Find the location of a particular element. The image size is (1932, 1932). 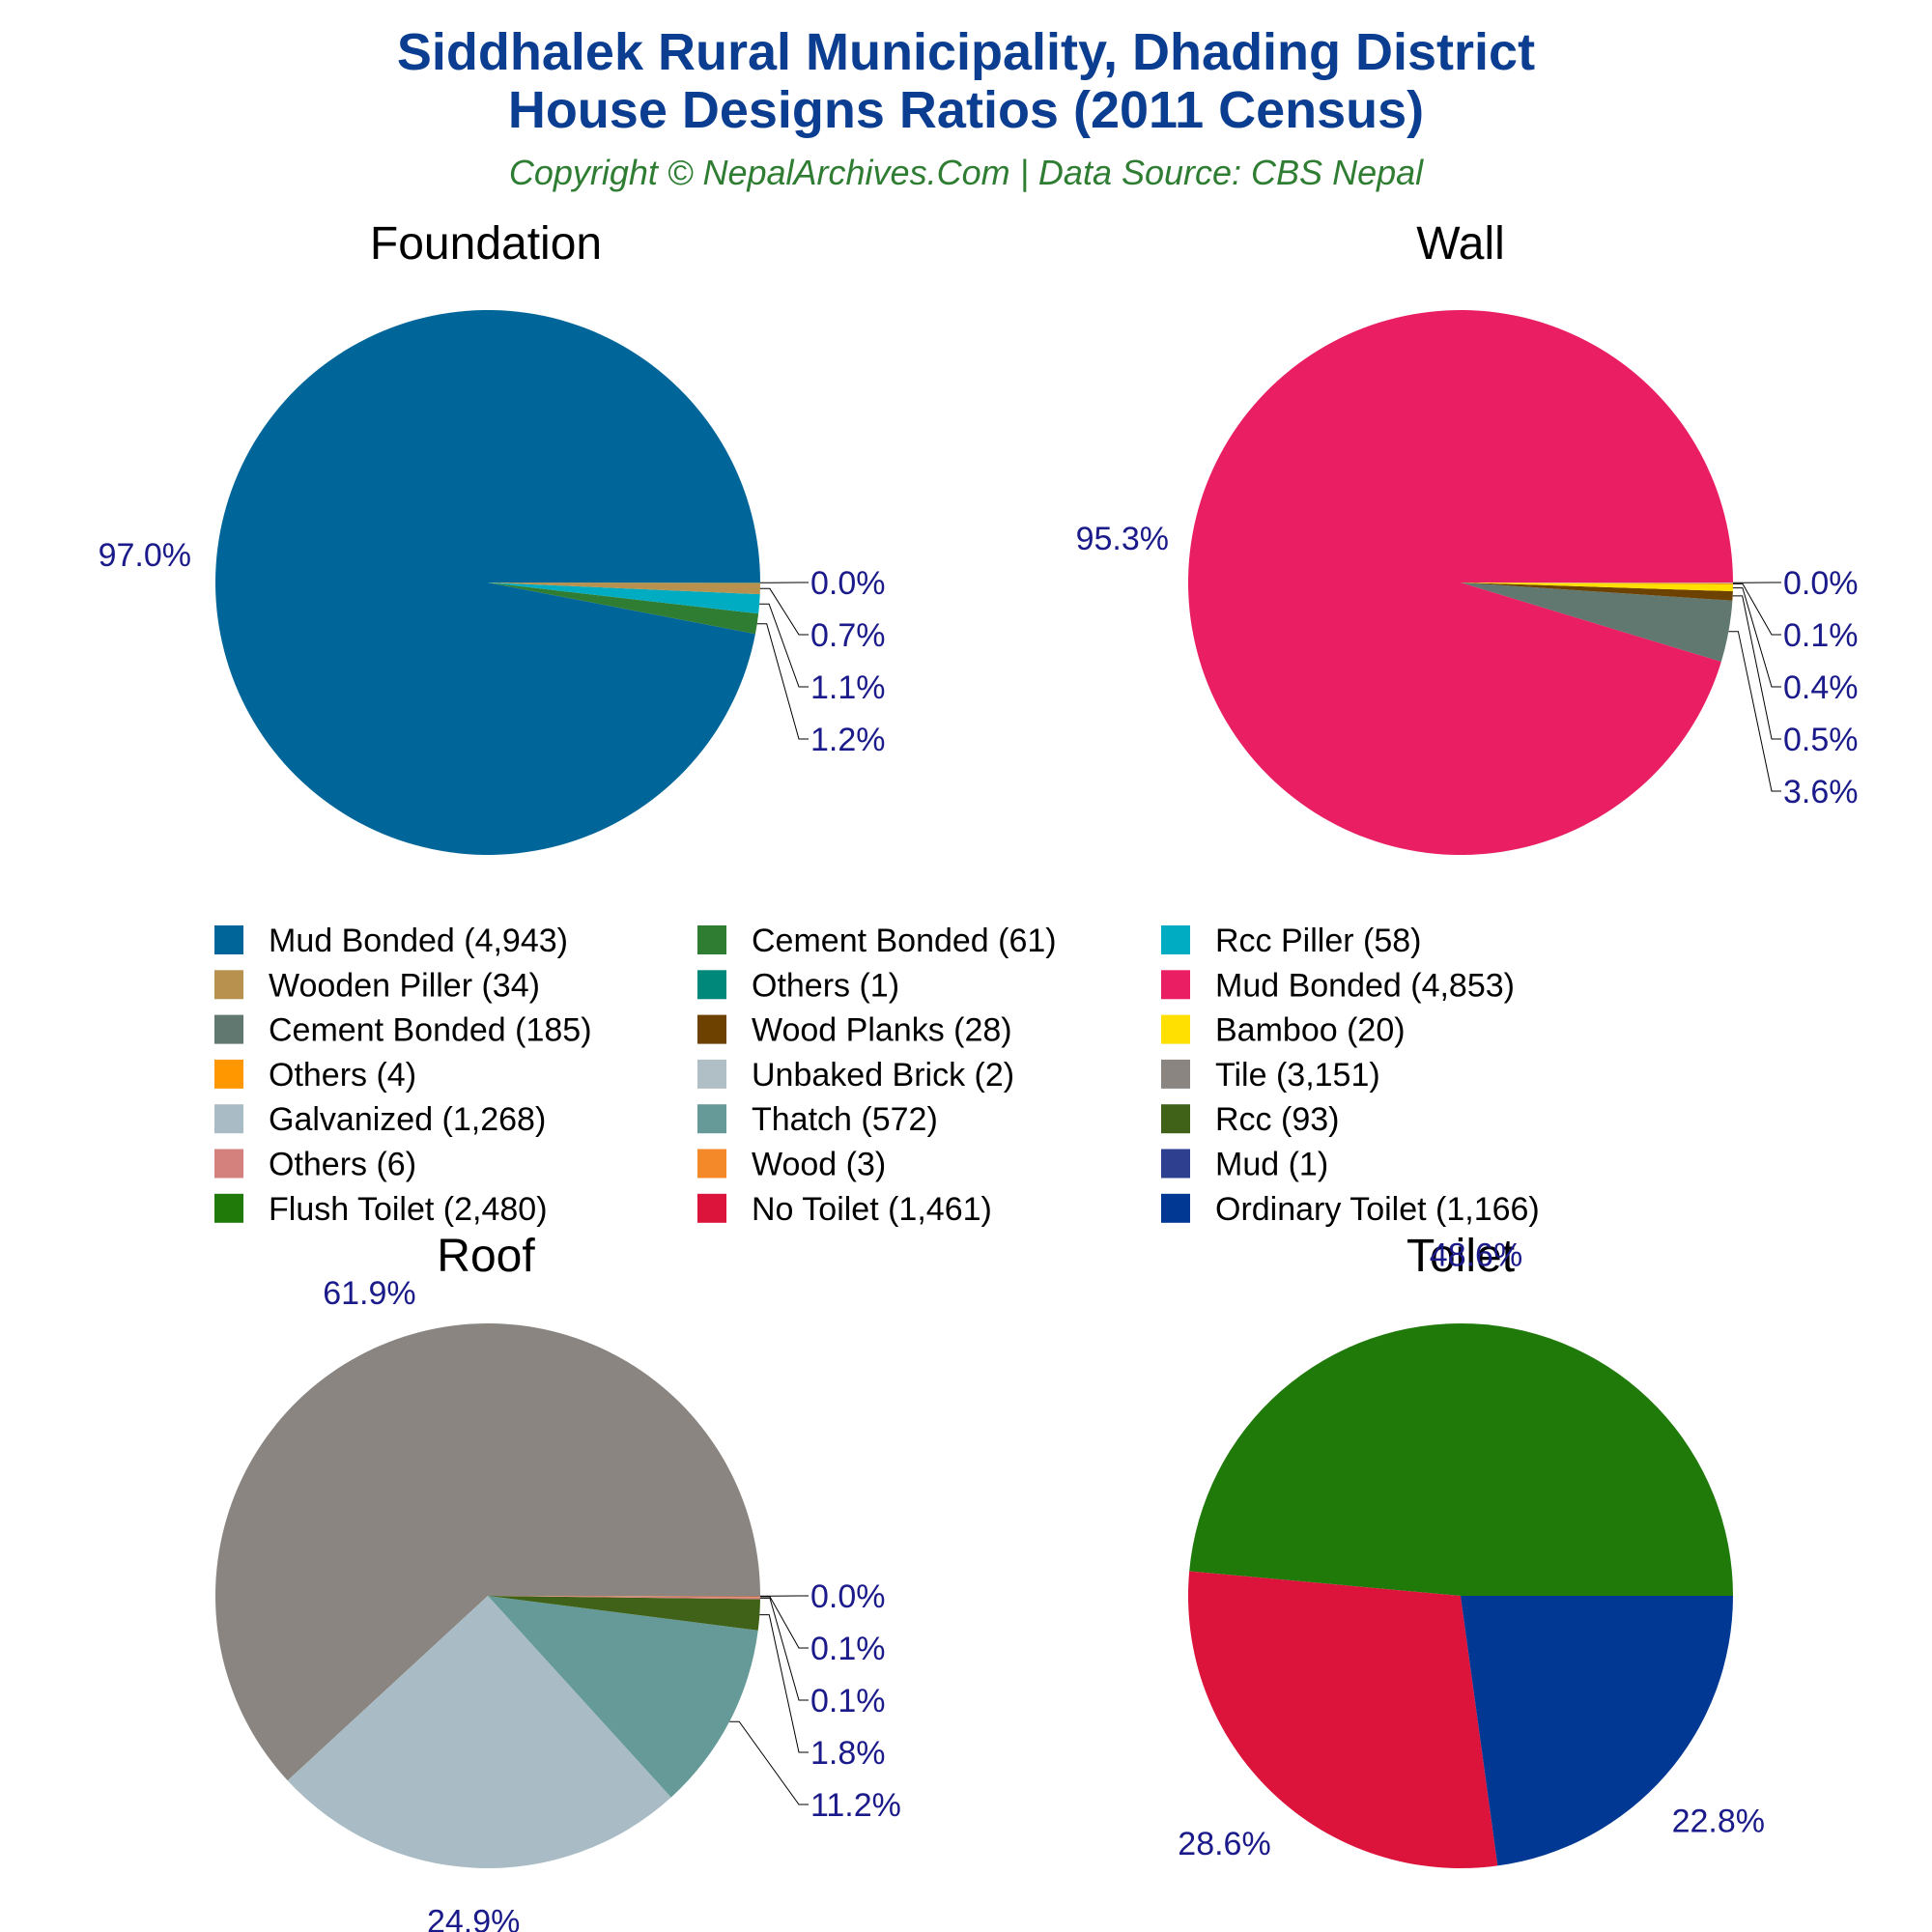

legend-label: No Toilet (1,461) is located at coordinates (872, 1209).